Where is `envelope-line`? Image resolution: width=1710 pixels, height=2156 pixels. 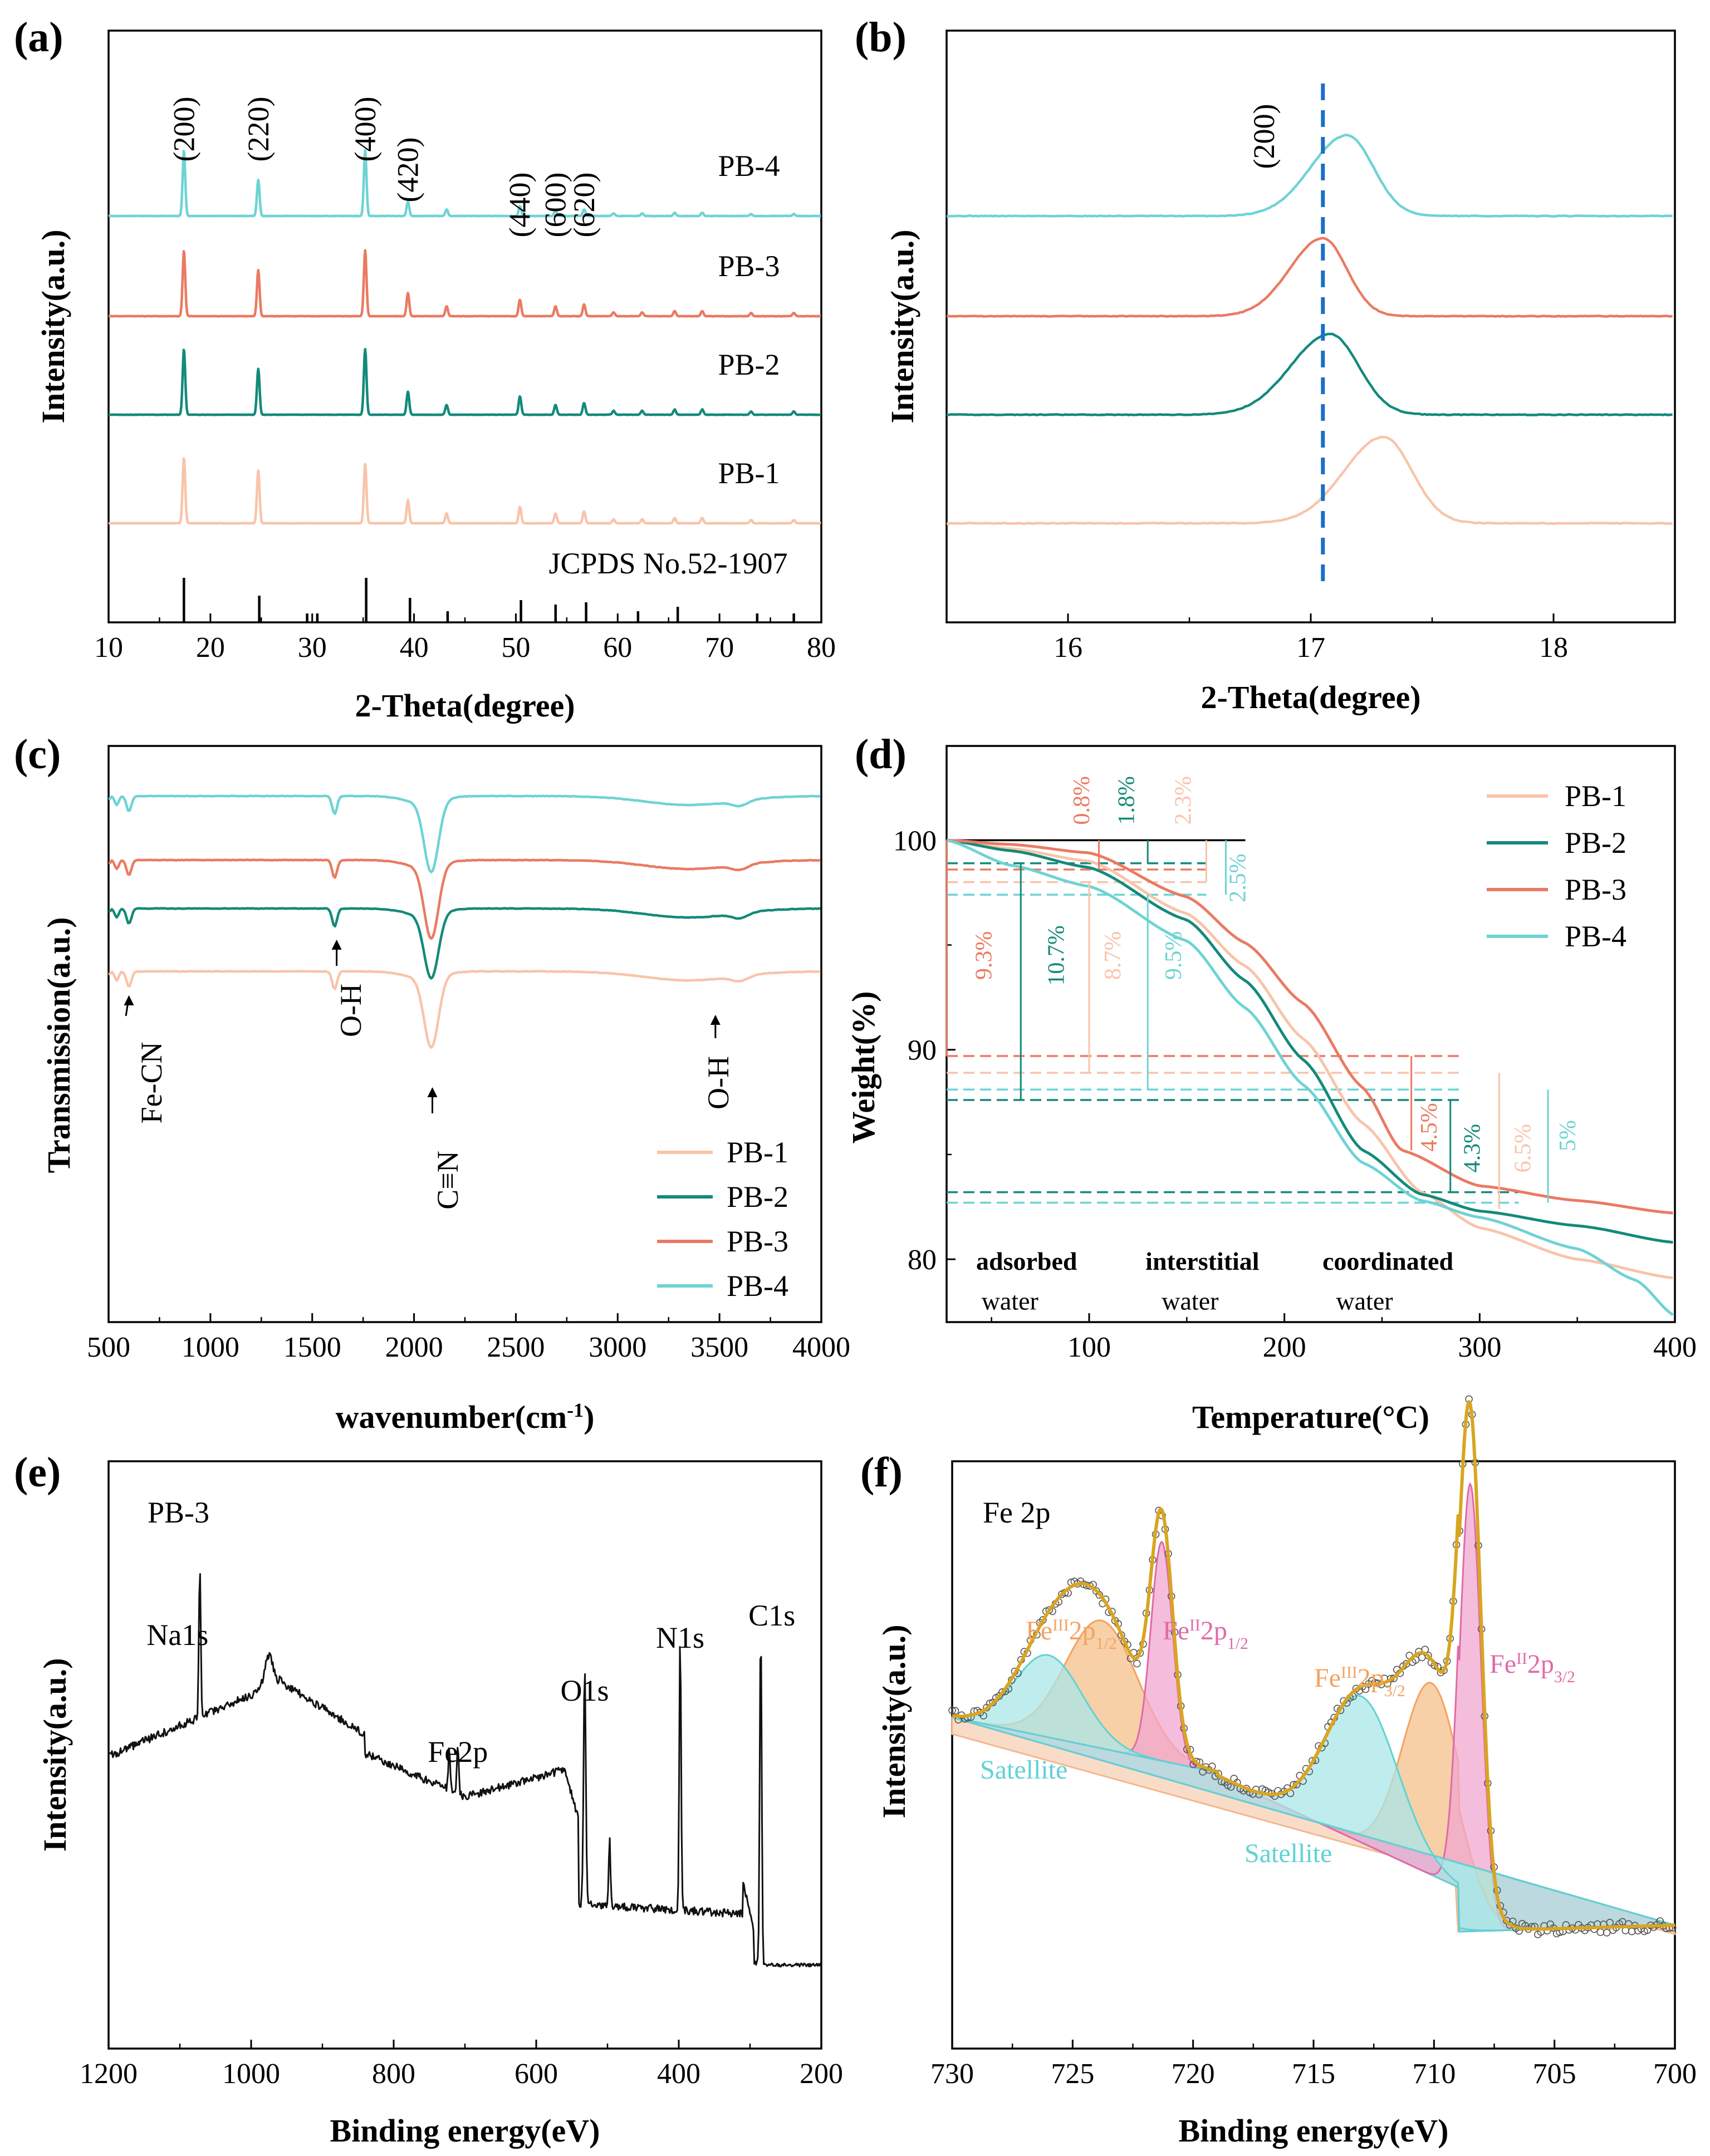 envelope-line is located at coordinates (1313, 1665).